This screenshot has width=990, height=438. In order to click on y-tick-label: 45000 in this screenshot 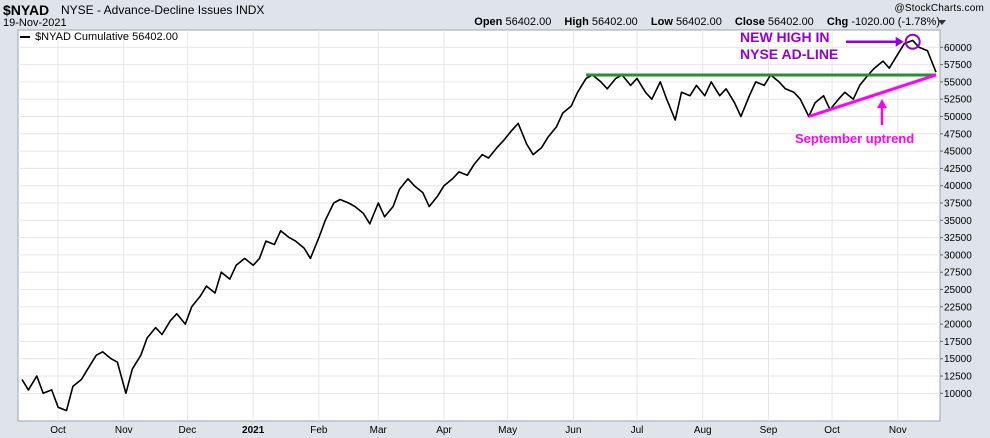, I will do `click(958, 152)`.